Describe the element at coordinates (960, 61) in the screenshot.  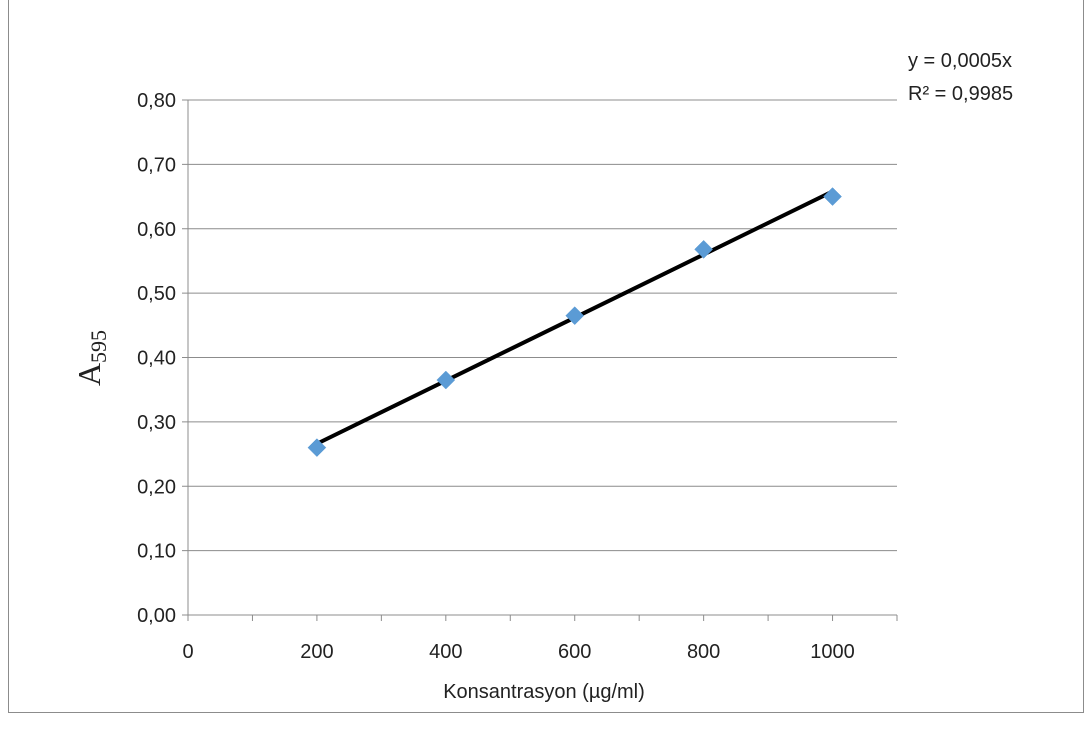
I see `trendline-equation: y = 0,0005x` at that location.